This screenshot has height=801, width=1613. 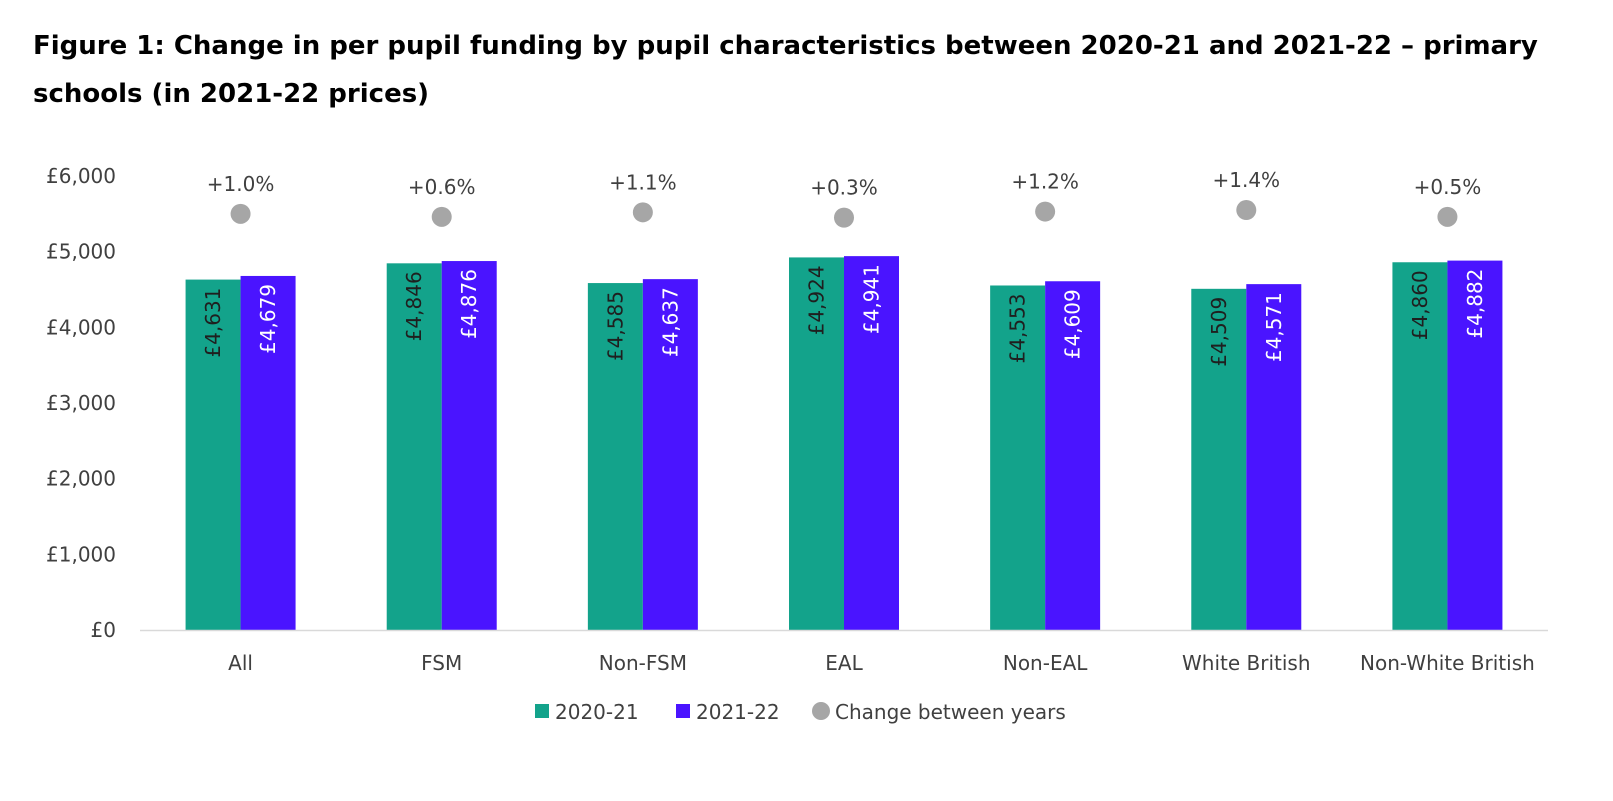 What do you see at coordinates (817, 300) in the screenshot?
I see `bar-data-label: £4,924` at bounding box center [817, 300].